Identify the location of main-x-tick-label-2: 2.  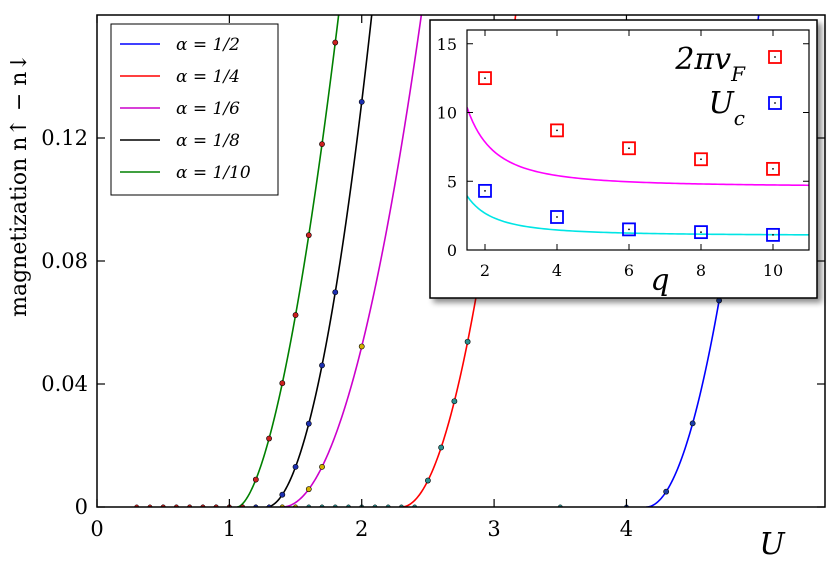
(361, 529).